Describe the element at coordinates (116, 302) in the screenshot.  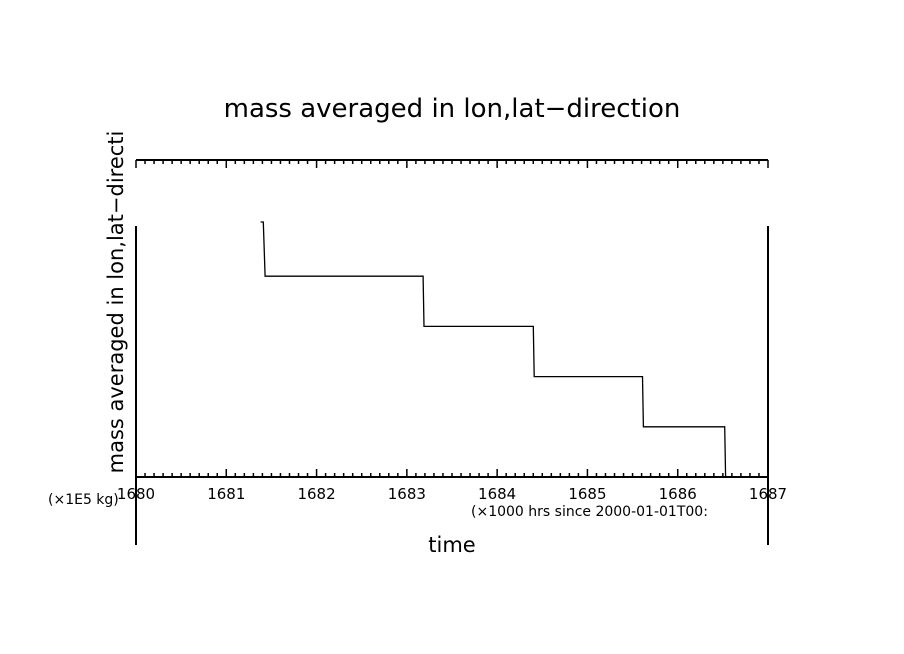
I see `y-axis-label: mass averaged in lon,lat−directi` at that location.